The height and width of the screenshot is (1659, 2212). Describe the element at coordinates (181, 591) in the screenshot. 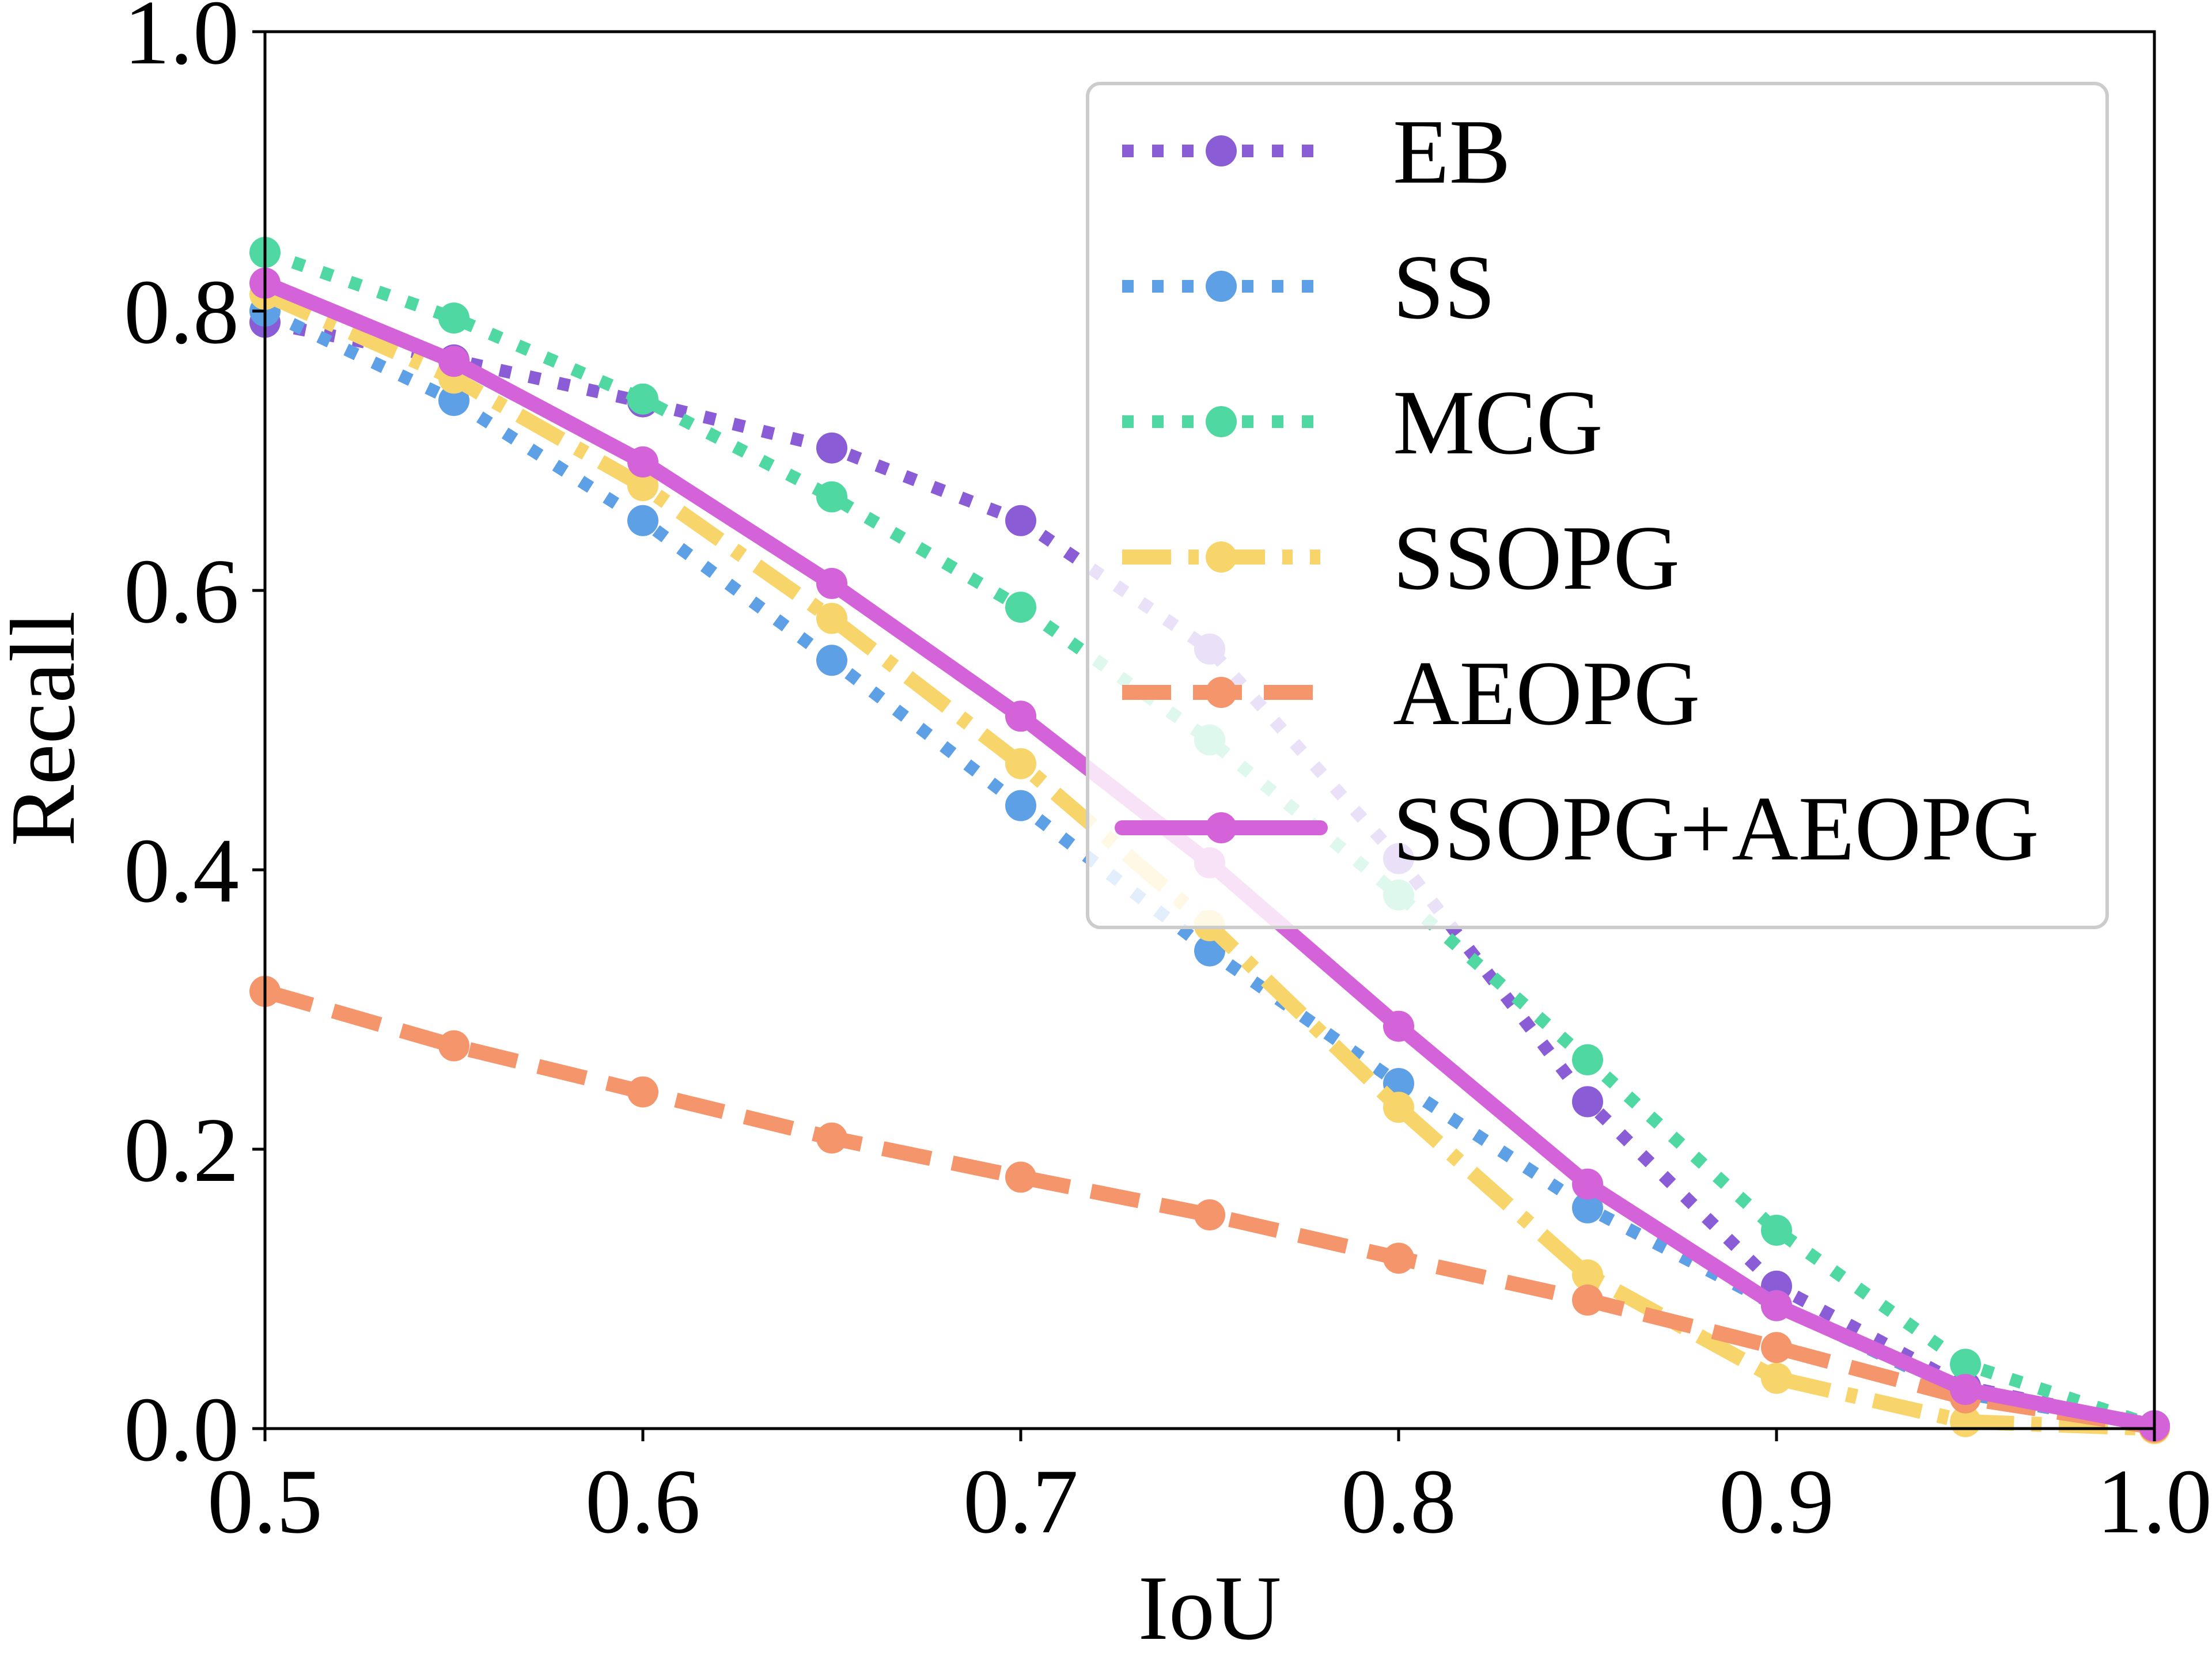

I see `y-tick-label: 0.6` at that location.